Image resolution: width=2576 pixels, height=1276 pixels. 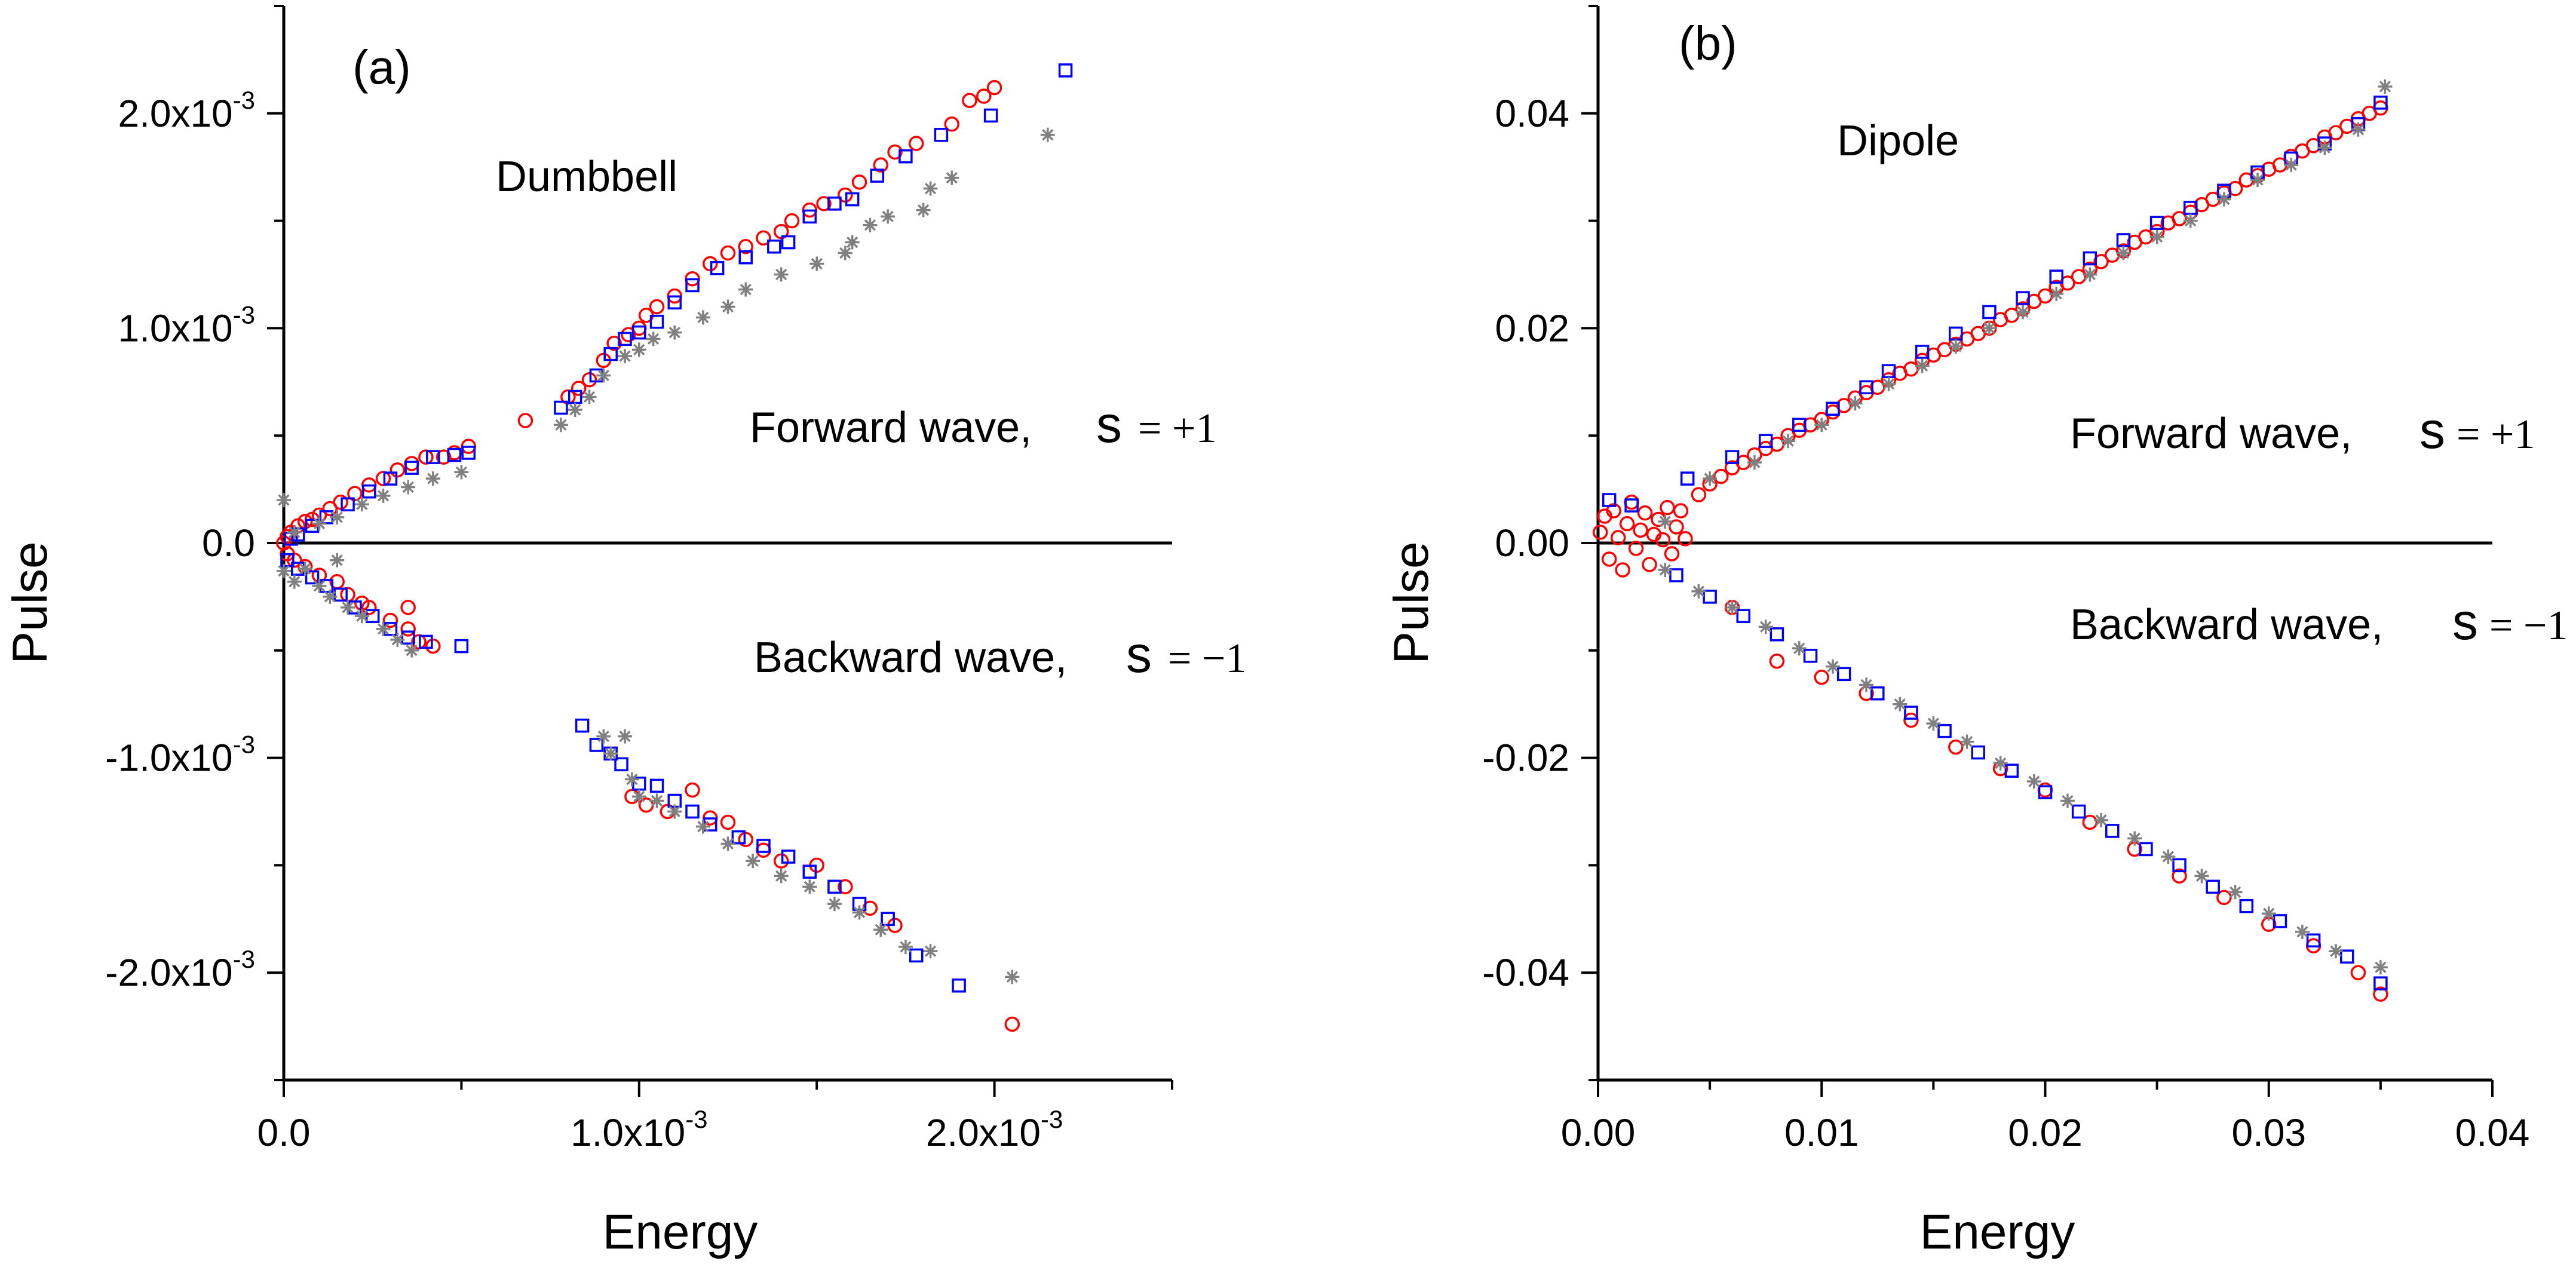 What do you see at coordinates (169, 759) in the screenshot?
I see `y-tick-mantissa: -1.0x10` at bounding box center [169, 759].